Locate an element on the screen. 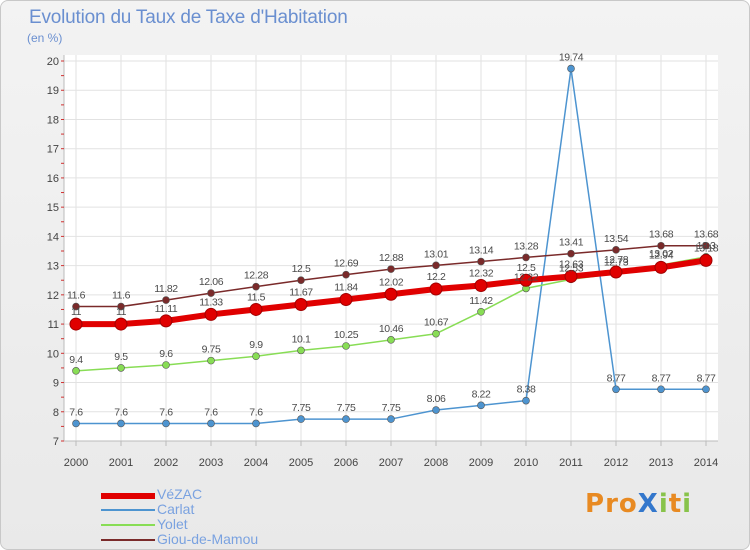 Image resolution: width=750 pixels, height=550 pixels. data-label: 8.77 is located at coordinates (616, 378).